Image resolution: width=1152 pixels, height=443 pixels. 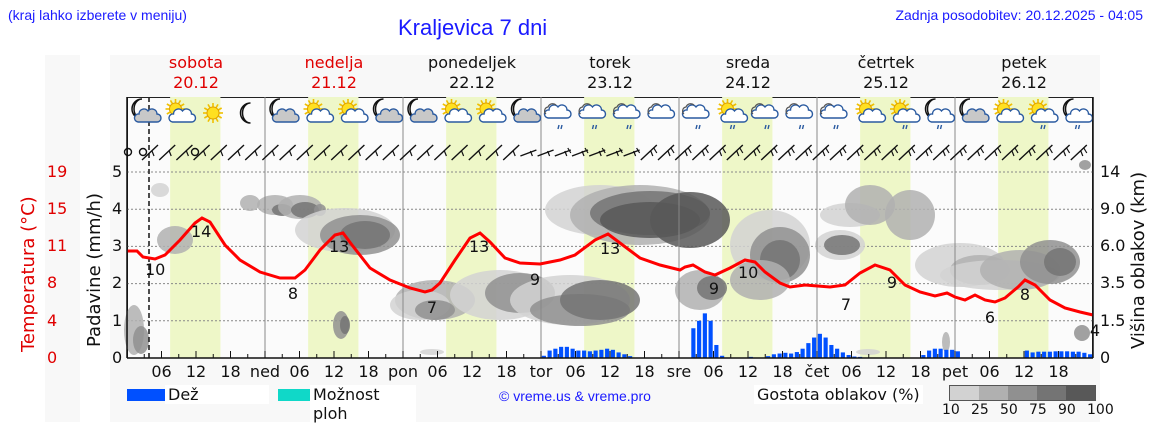 I want to click on x-tick-label: ned, so click(x=265, y=371).